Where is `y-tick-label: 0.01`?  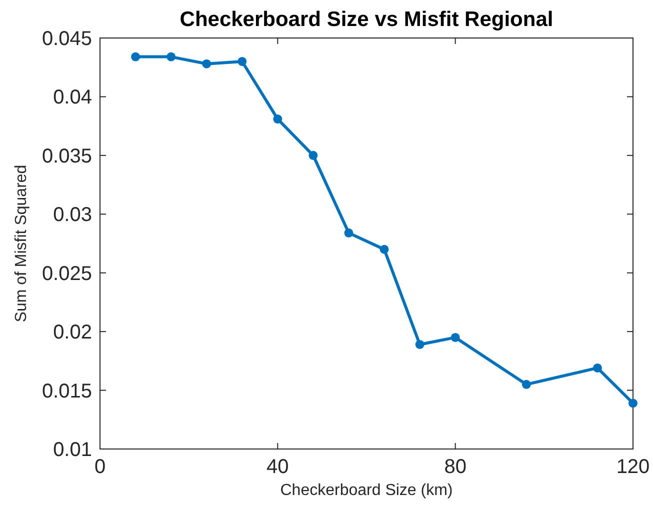 y-tick-label: 0.01 is located at coordinates (72, 450).